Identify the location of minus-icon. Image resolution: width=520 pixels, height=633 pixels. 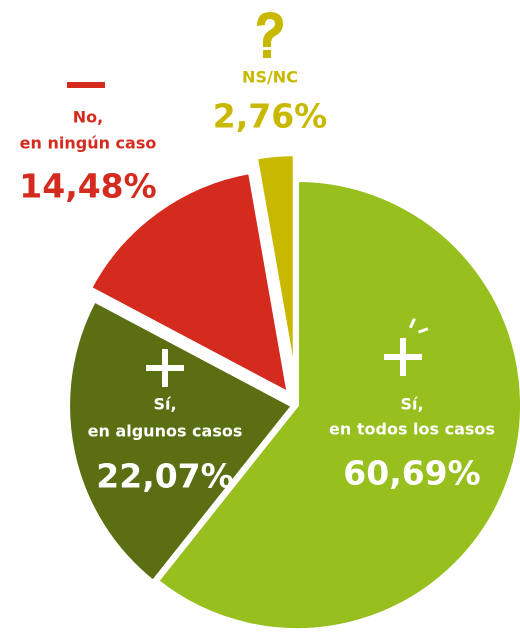
(86, 85).